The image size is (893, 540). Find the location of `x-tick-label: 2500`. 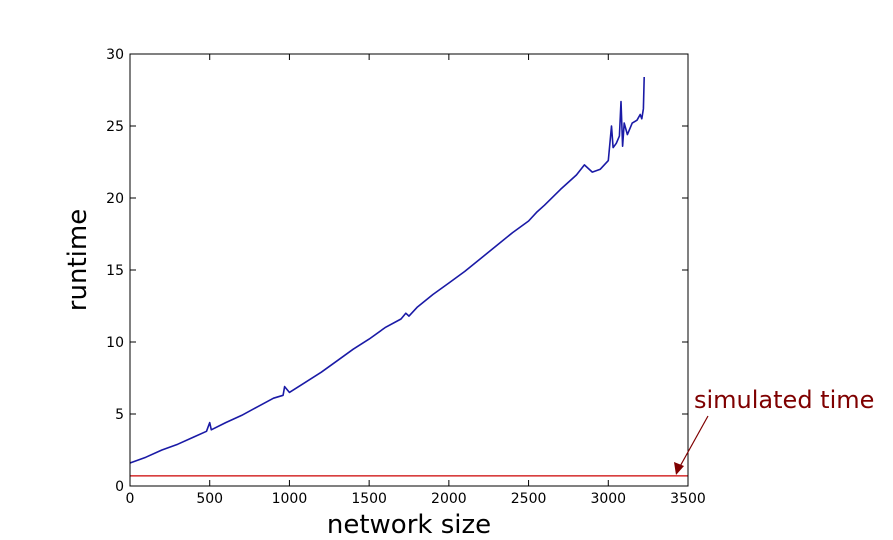

x-tick-label: 2500 is located at coordinates (529, 499).